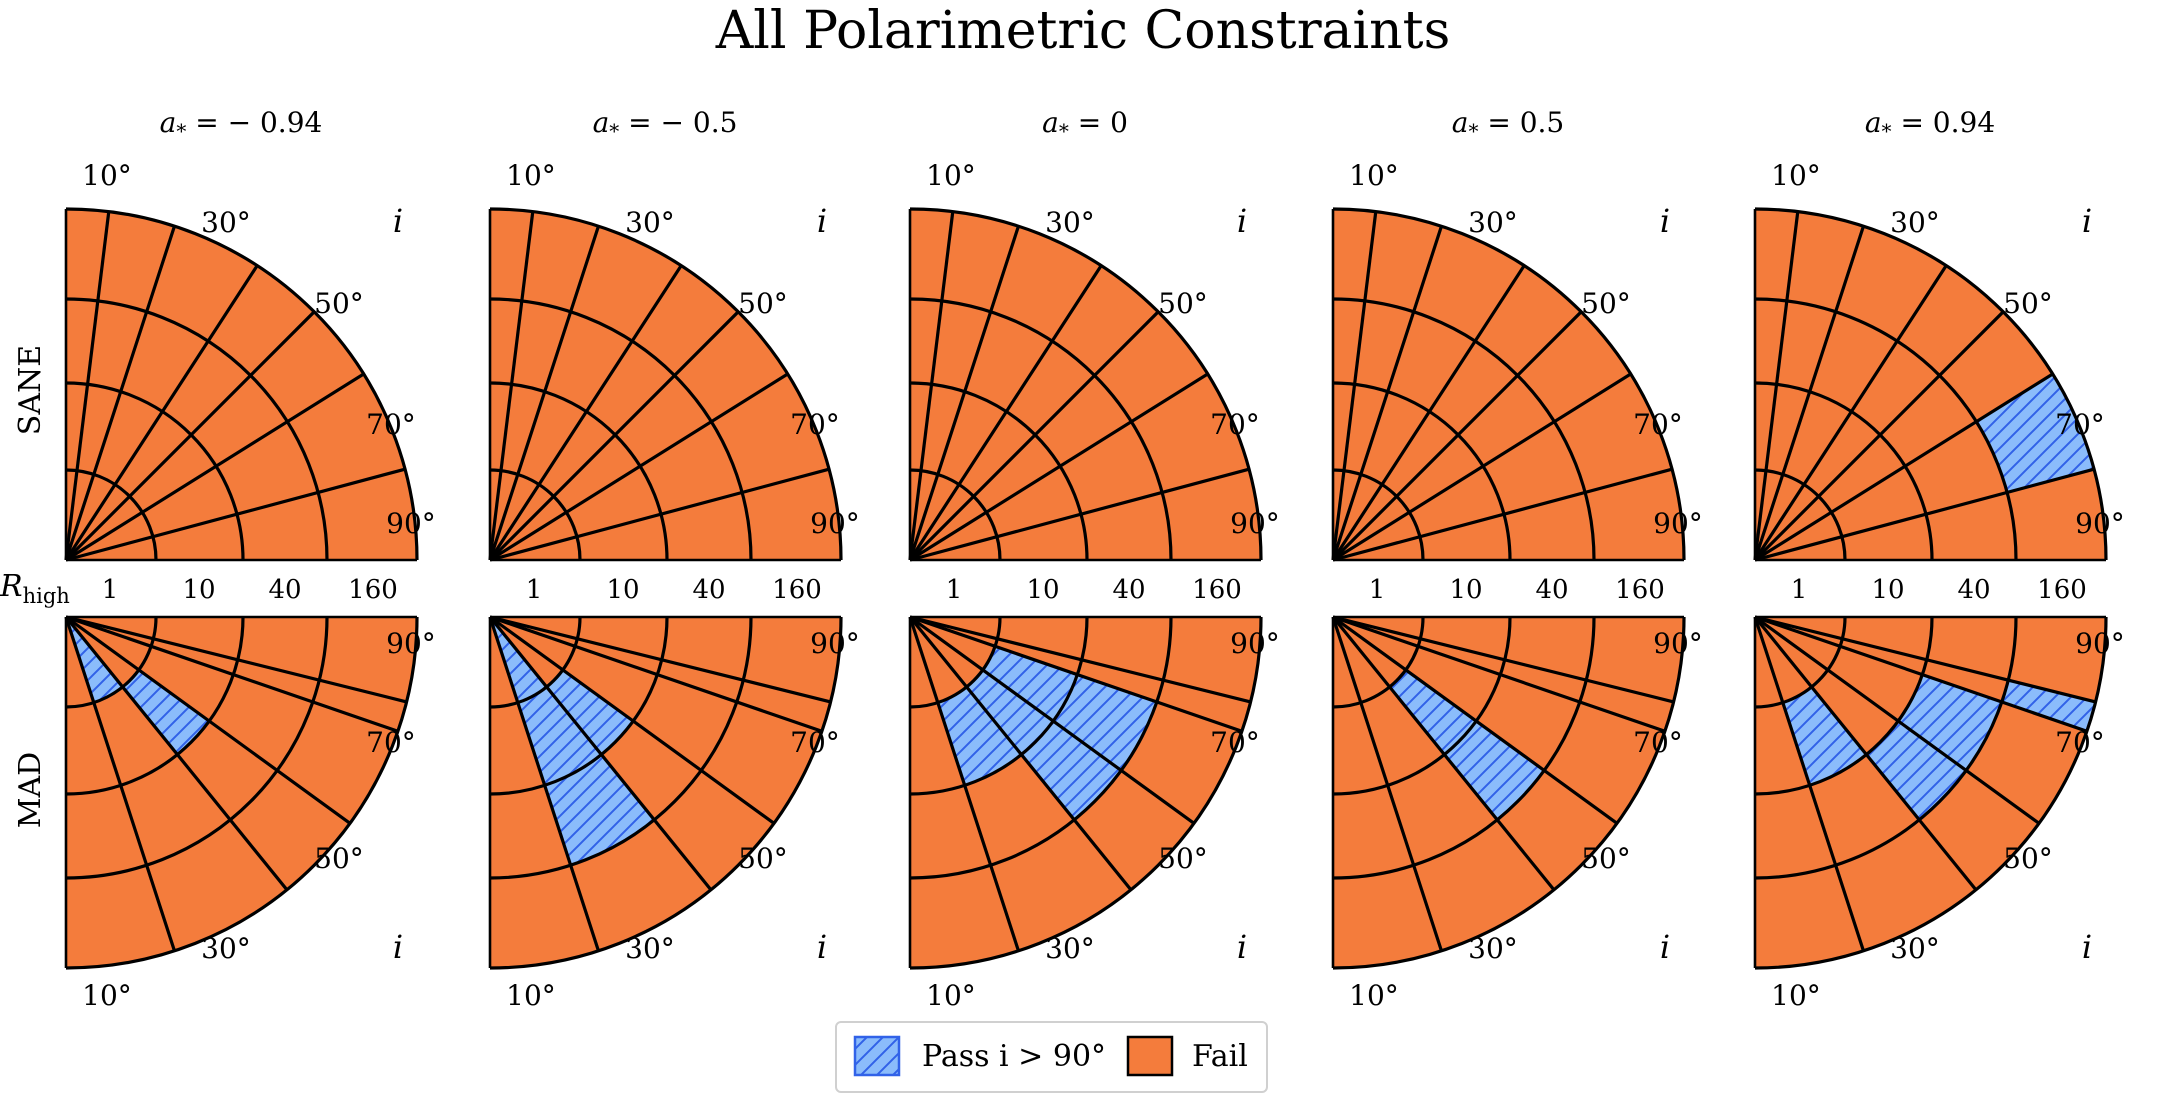 The height and width of the screenshot is (1093, 2167). I want to click on legend-swatch-pass, so click(877, 1056).